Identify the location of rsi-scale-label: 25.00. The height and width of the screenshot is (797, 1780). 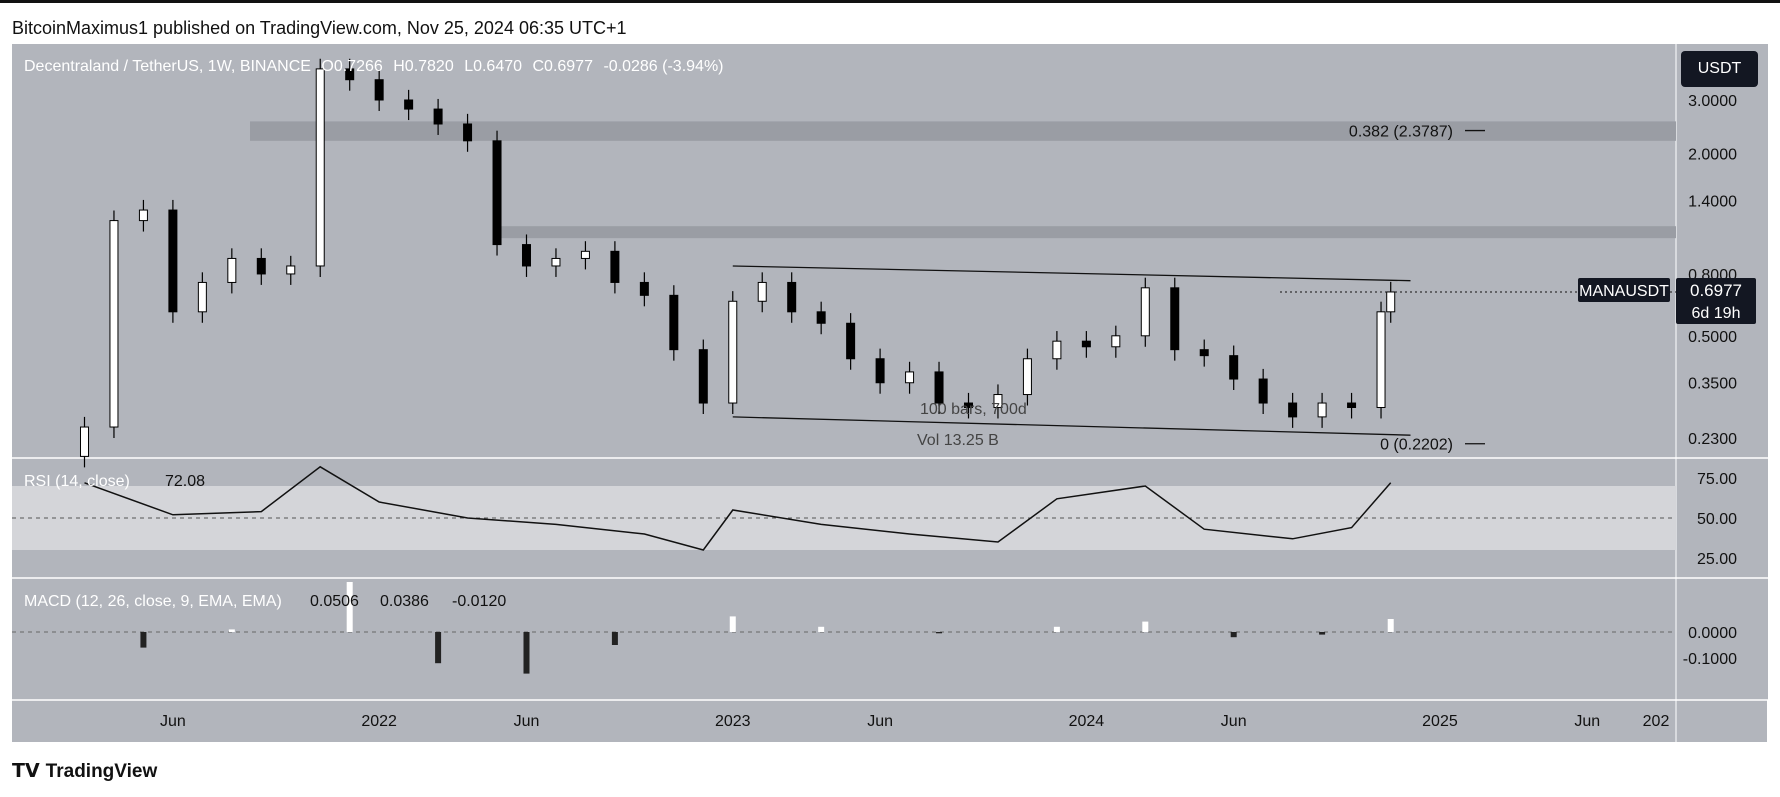
(1717, 559).